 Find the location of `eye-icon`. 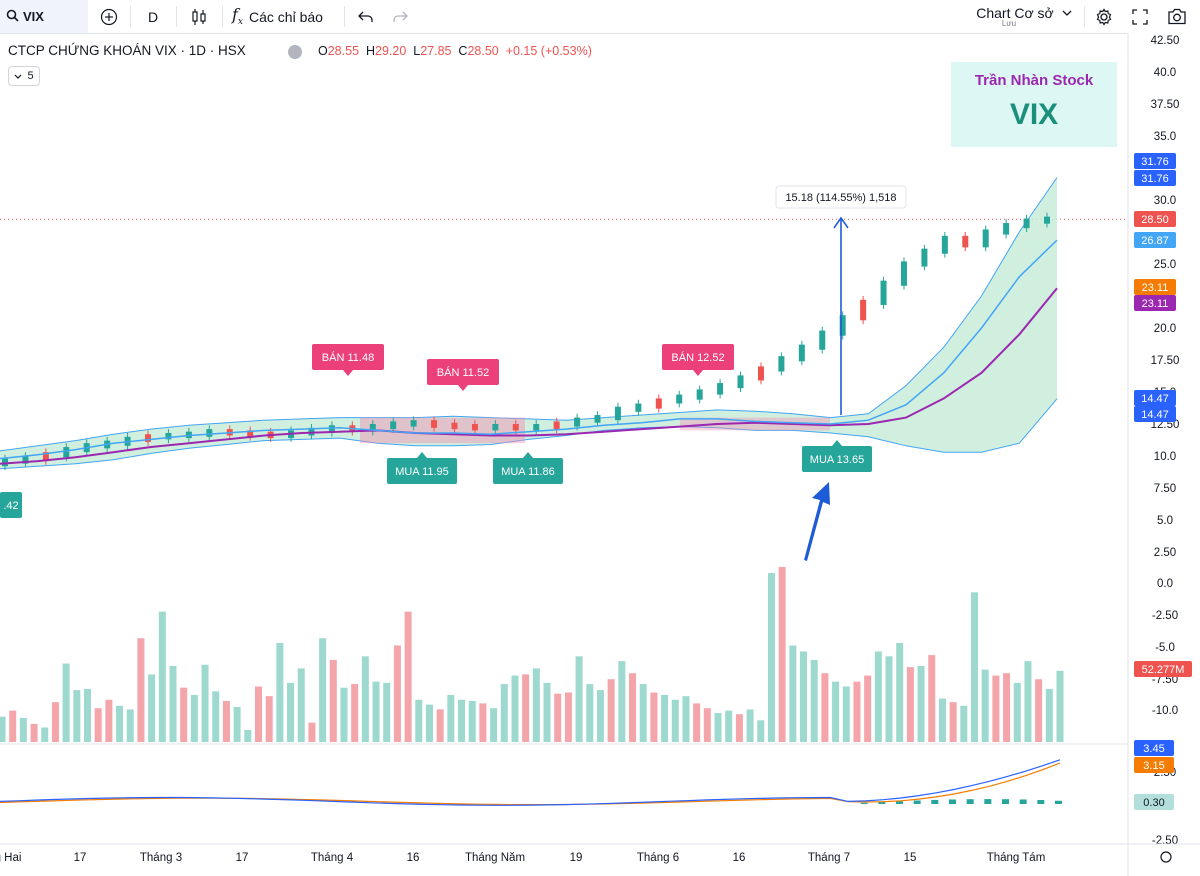

eye-icon is located at coordinates (295, 52).